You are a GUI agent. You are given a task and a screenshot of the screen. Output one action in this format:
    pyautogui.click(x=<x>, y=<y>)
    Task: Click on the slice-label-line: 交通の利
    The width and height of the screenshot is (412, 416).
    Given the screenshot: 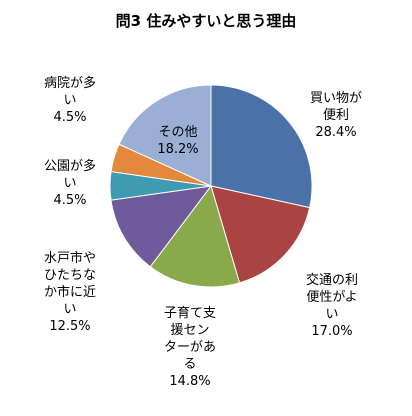 What is the action you would take?
    pyautogui.click(x=331, y=280)
    